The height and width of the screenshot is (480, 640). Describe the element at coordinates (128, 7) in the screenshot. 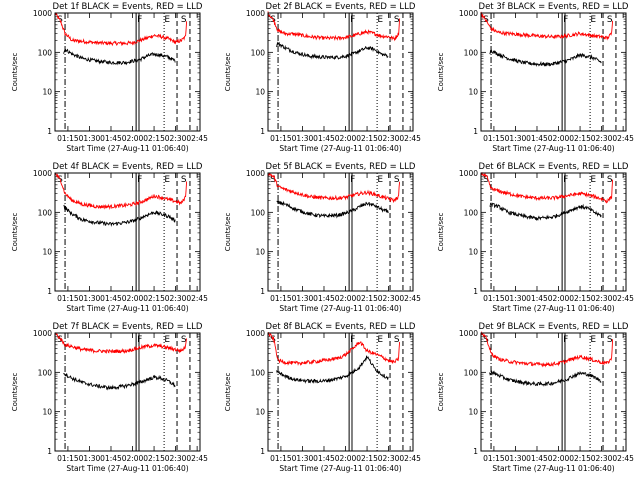

I see `panel-title: Det 1f BLACK = Events, RED = LLD` at that location.